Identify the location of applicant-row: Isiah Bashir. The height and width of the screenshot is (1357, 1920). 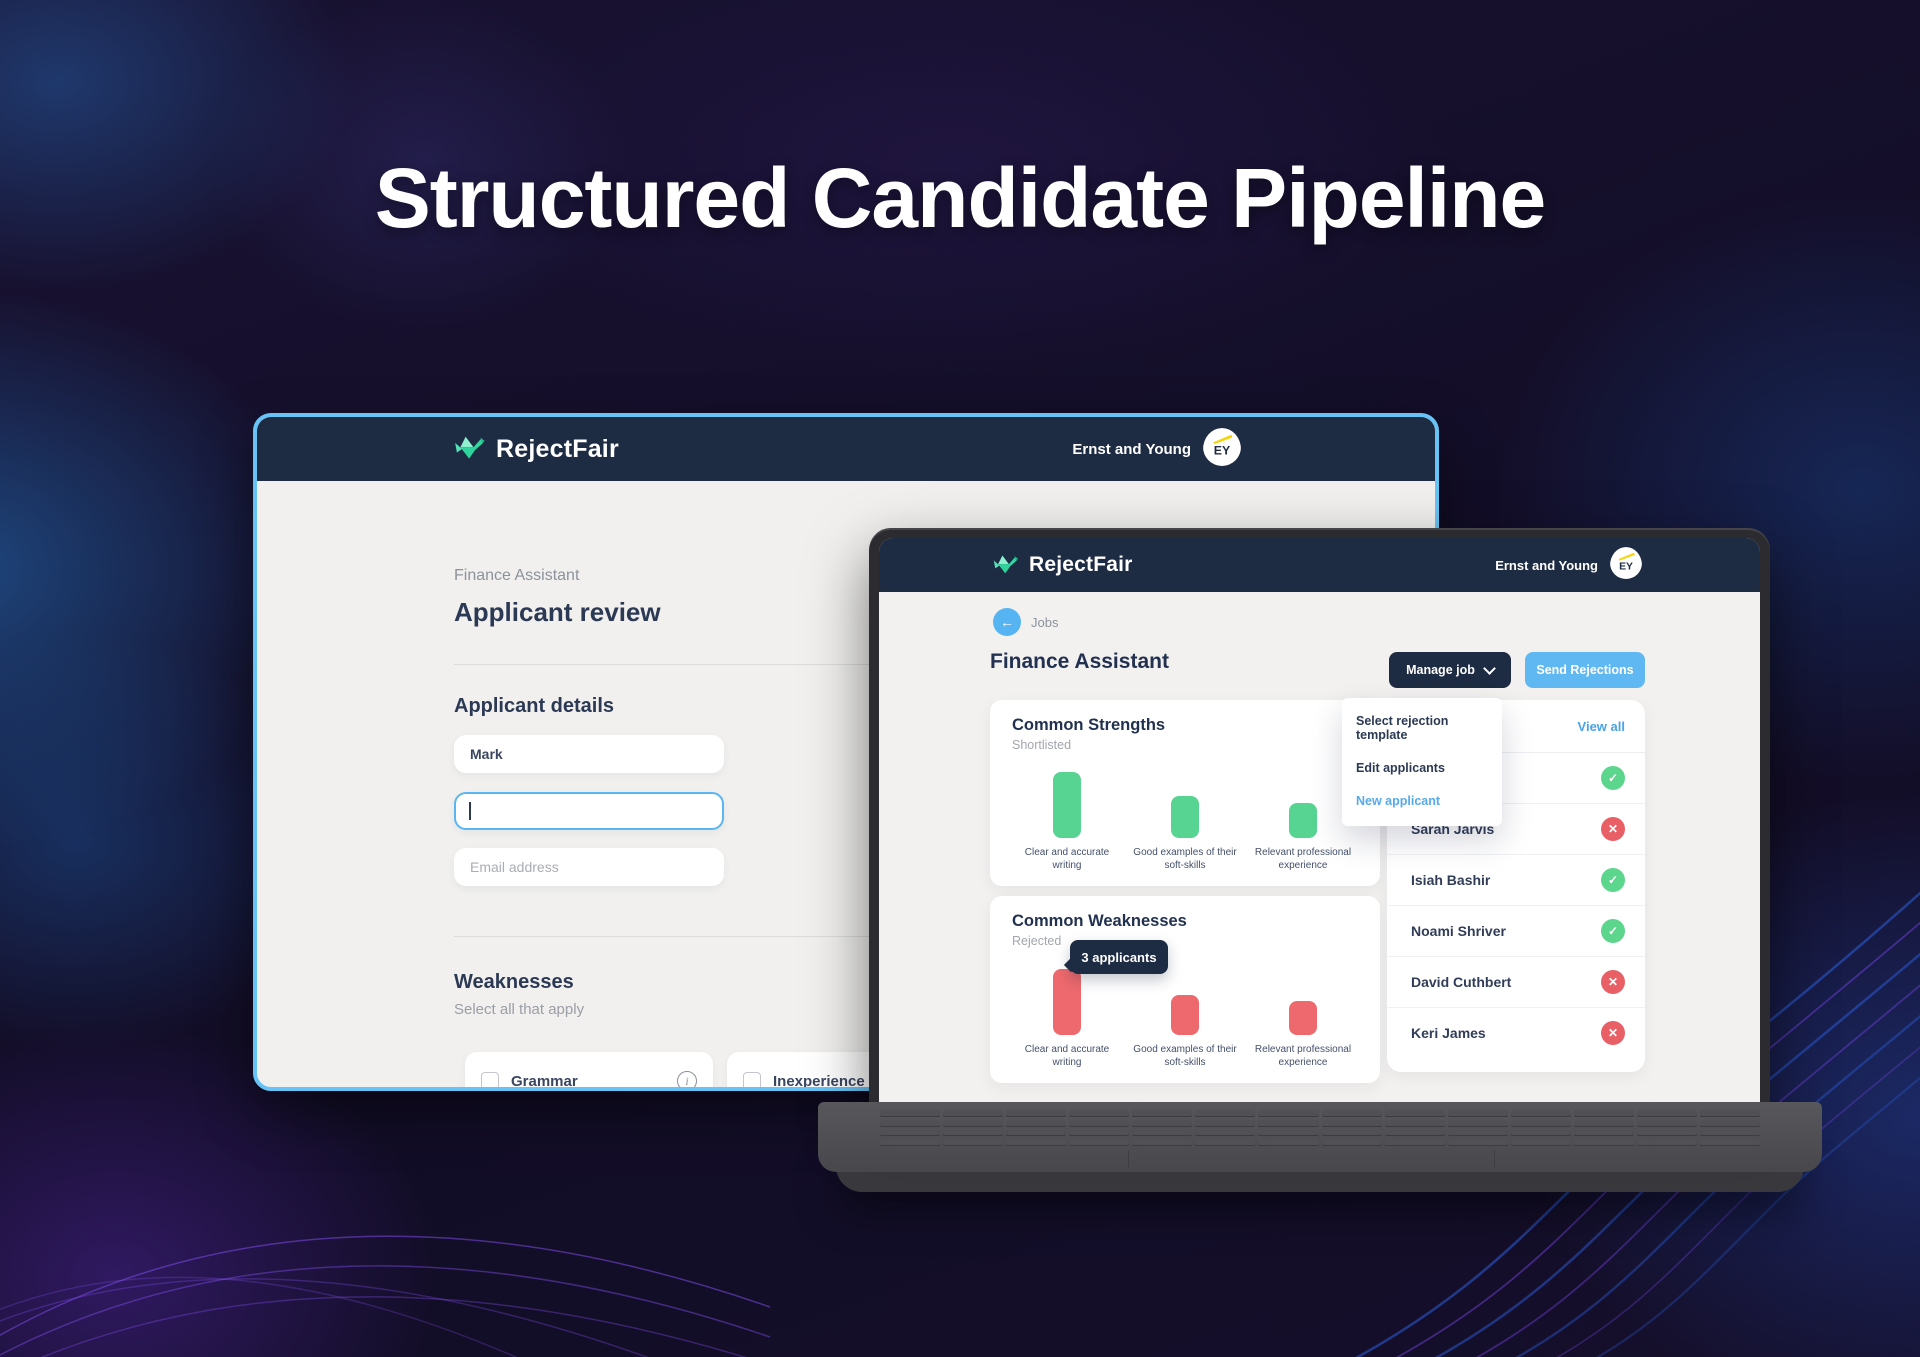
(1516, 880).